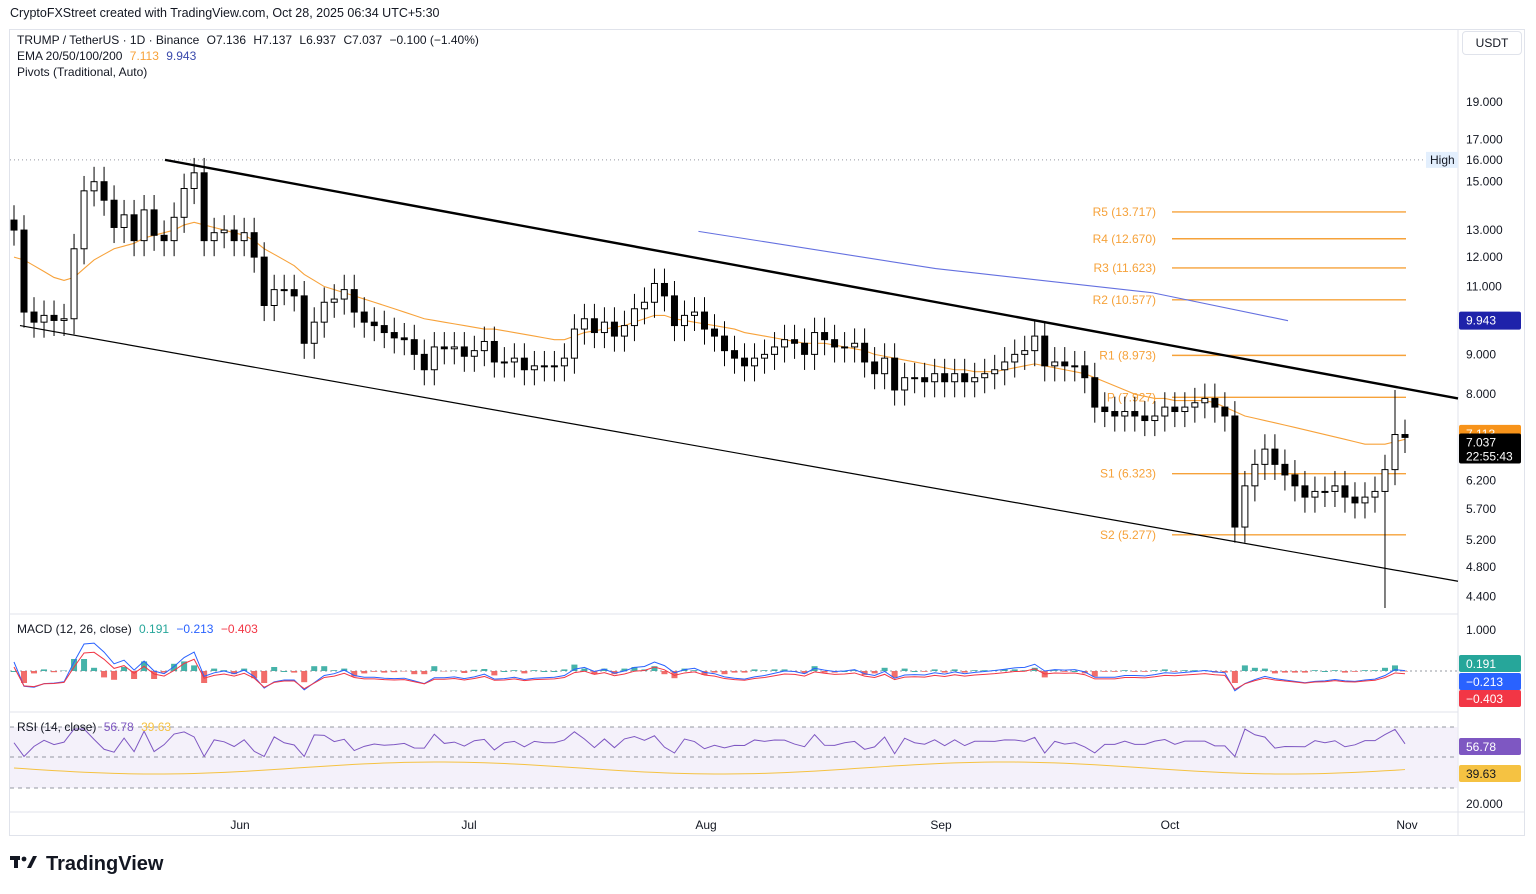 This screenshot has width=1536, height=894. What do you see at coordinates (84, 72) in the screenshot?
I see `pivots-legend: Pivots (Traditional, Auto)` at bounding box center [84, 72].